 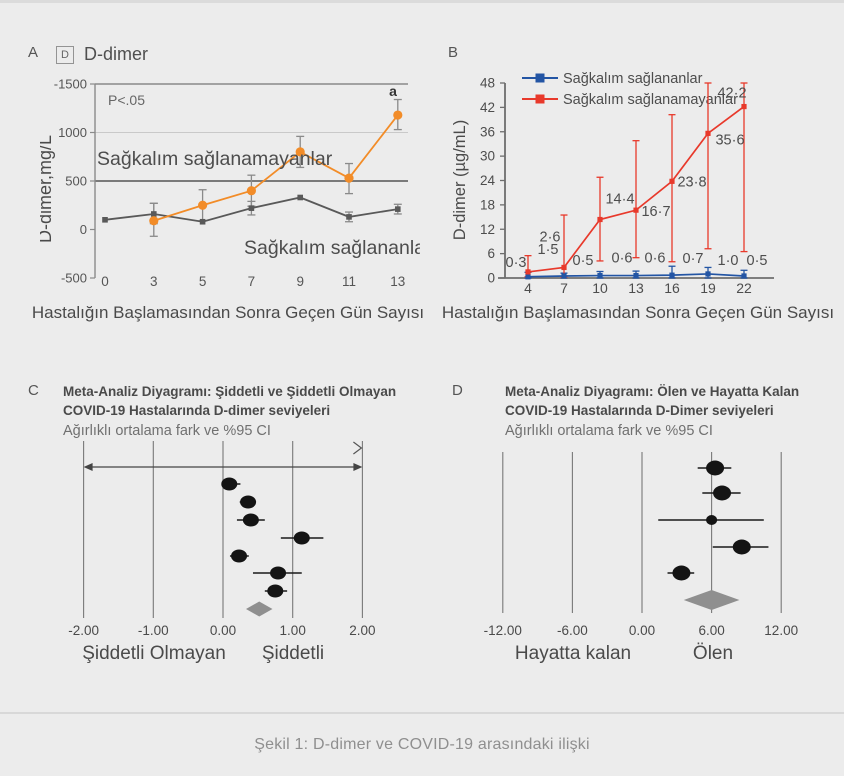 What do you see at coordinates (33, 52) in the screenshot?
I see `panel-a-letter: A` at bounding box center [33, 52].